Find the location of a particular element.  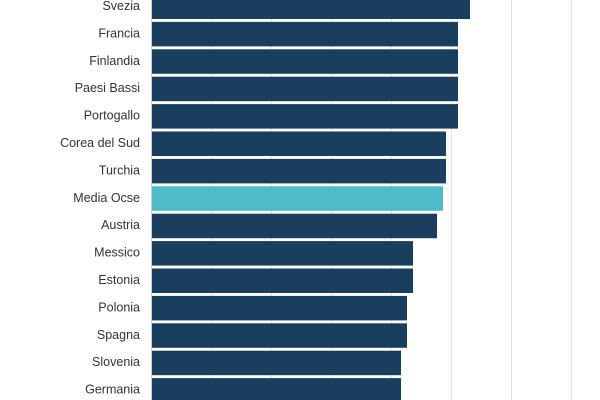

category-label: Francia is located at coordinates (119, 33).